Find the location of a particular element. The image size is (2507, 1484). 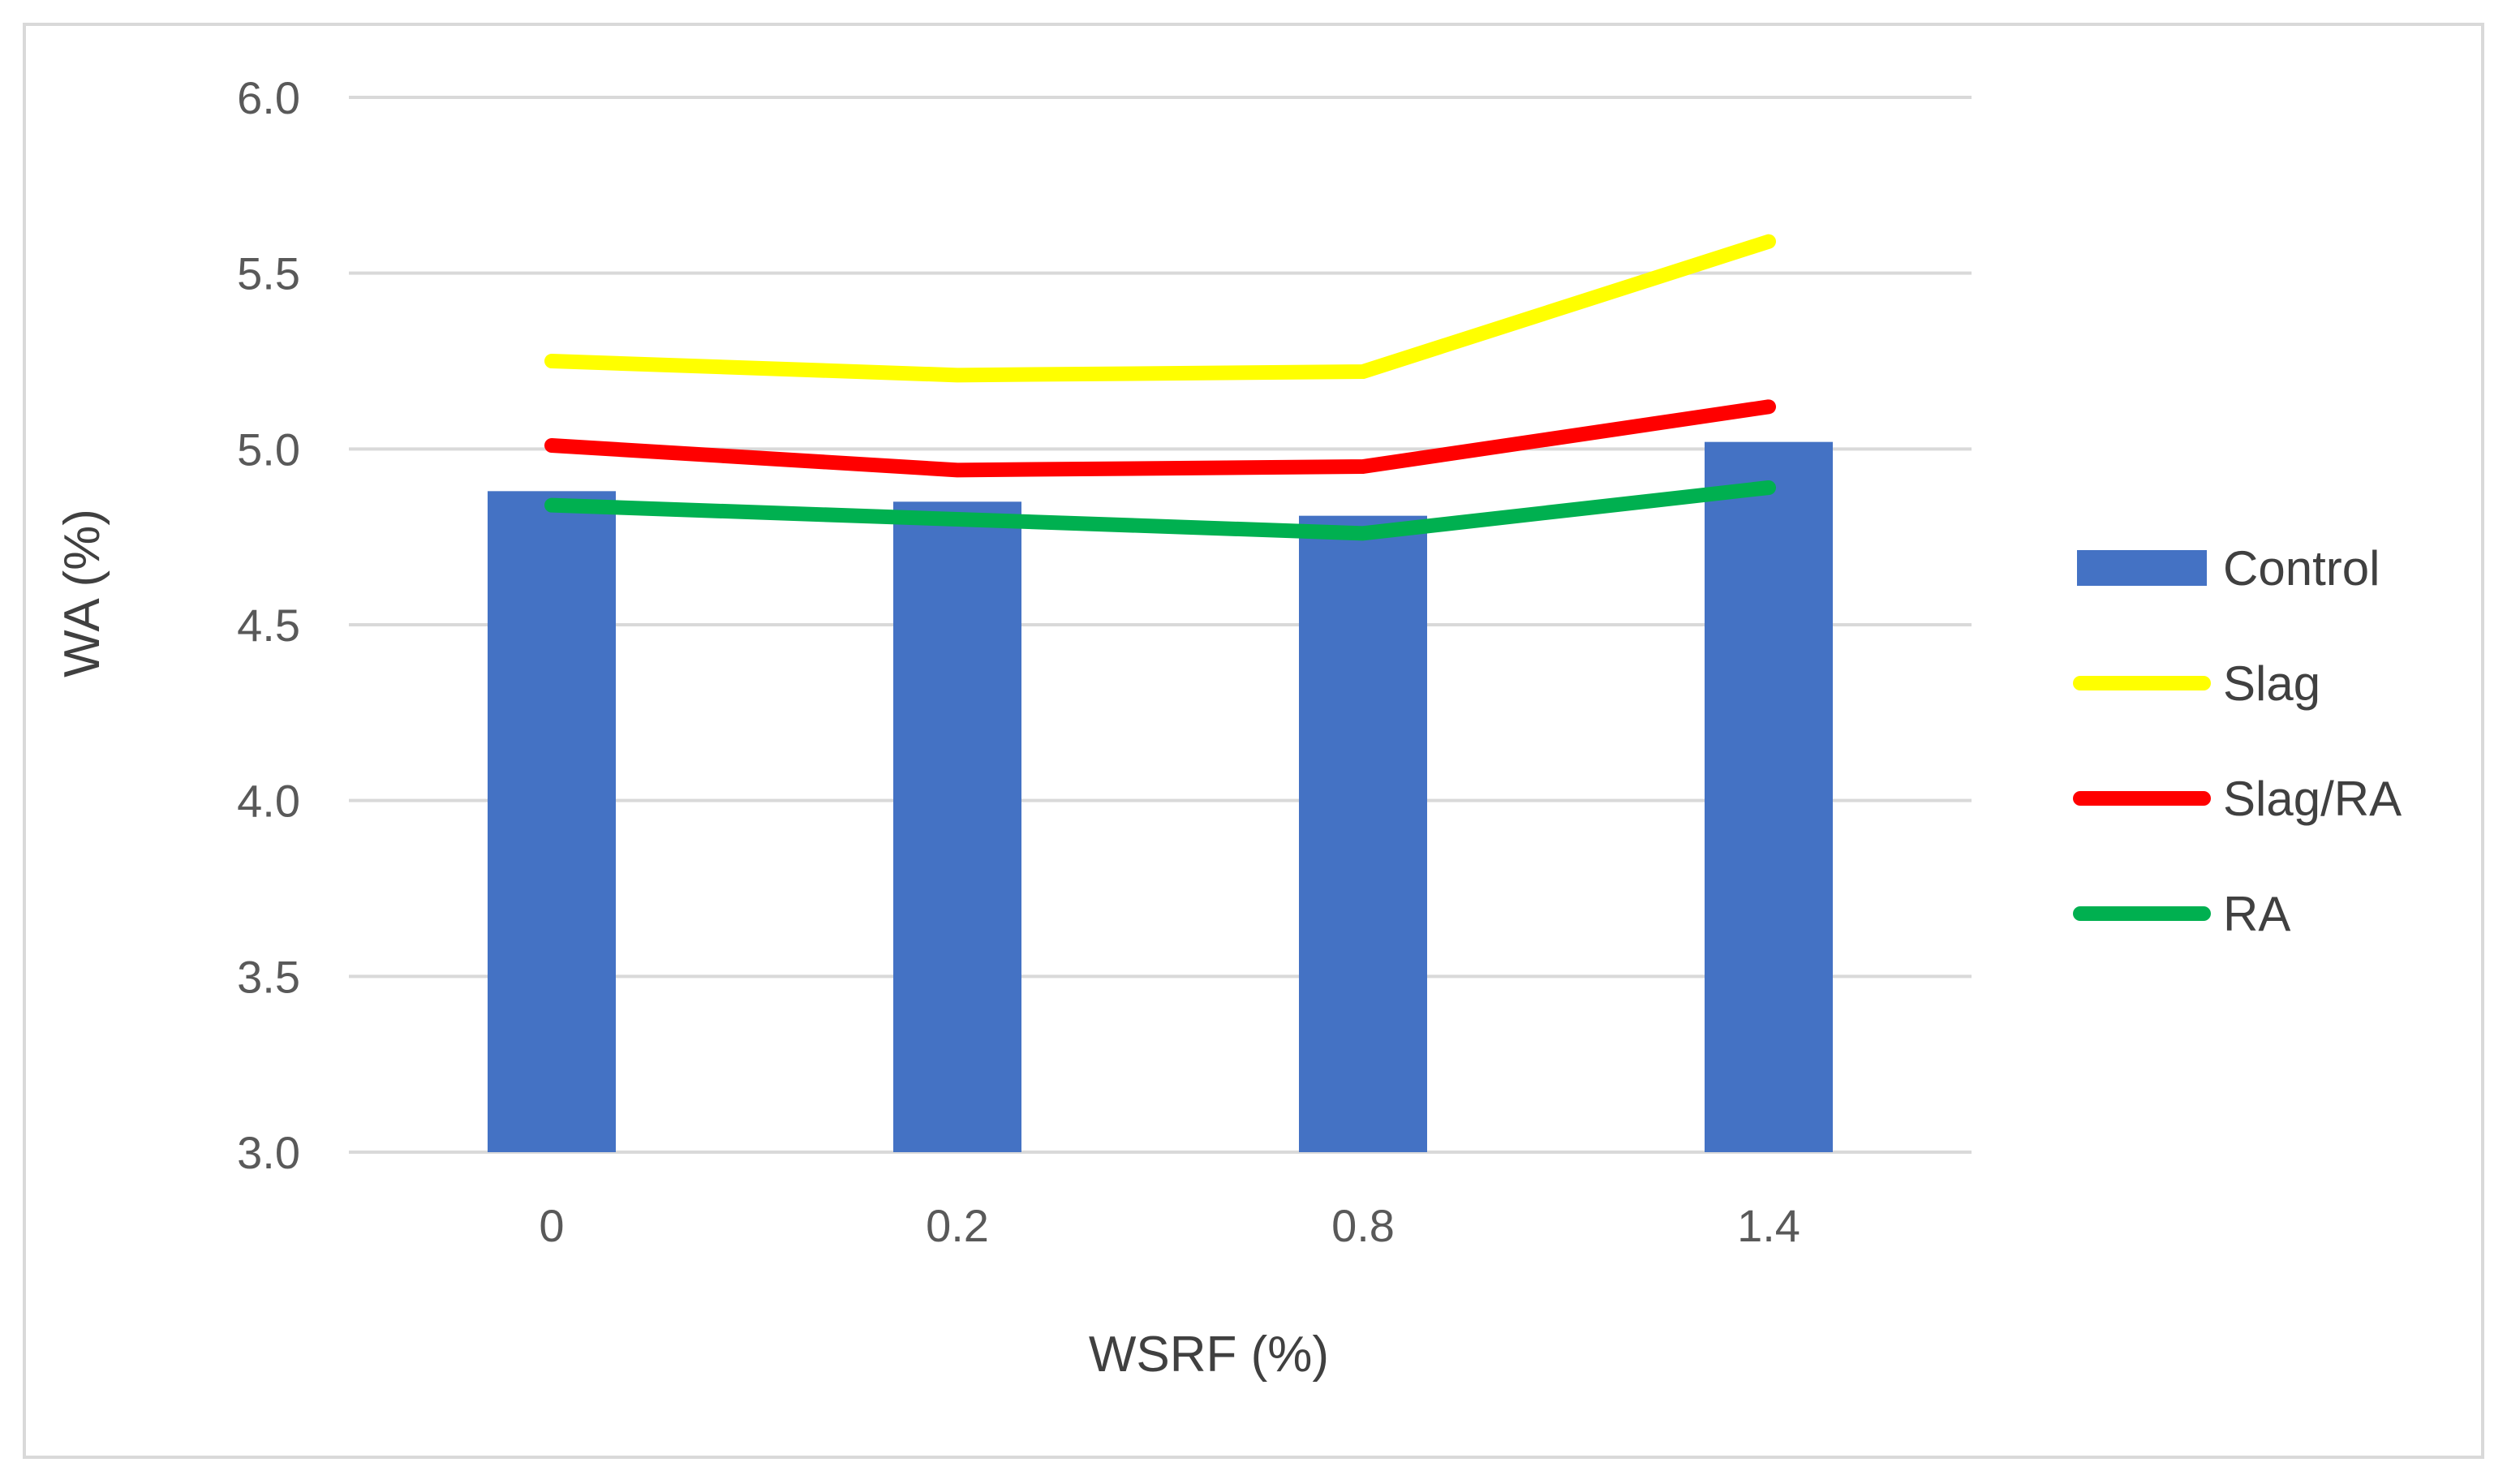

x-tick-label: 1.4 is located at coordinates (1768, 1225).